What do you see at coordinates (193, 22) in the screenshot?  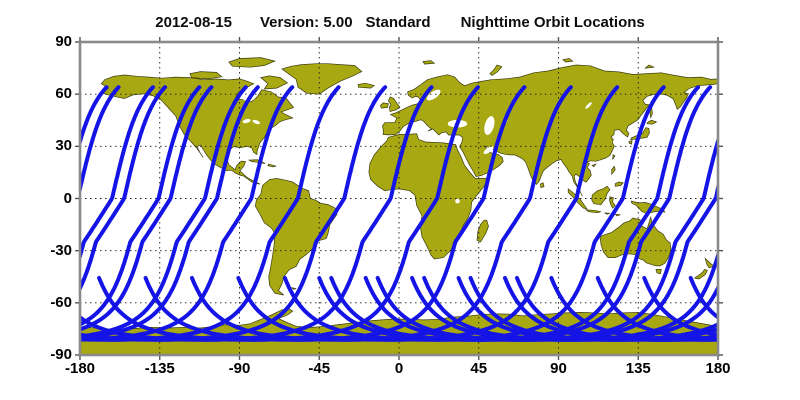 I see `title-date: 2012-08-15` at bounding box center [193, 22].